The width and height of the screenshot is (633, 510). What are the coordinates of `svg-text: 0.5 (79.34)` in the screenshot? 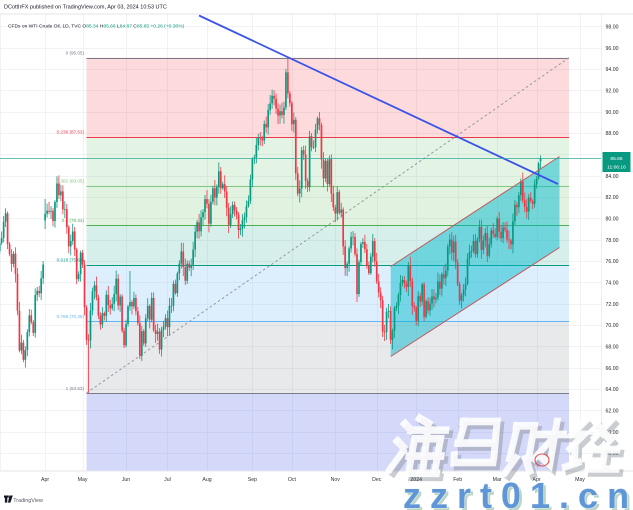 It's located at (73, 220).